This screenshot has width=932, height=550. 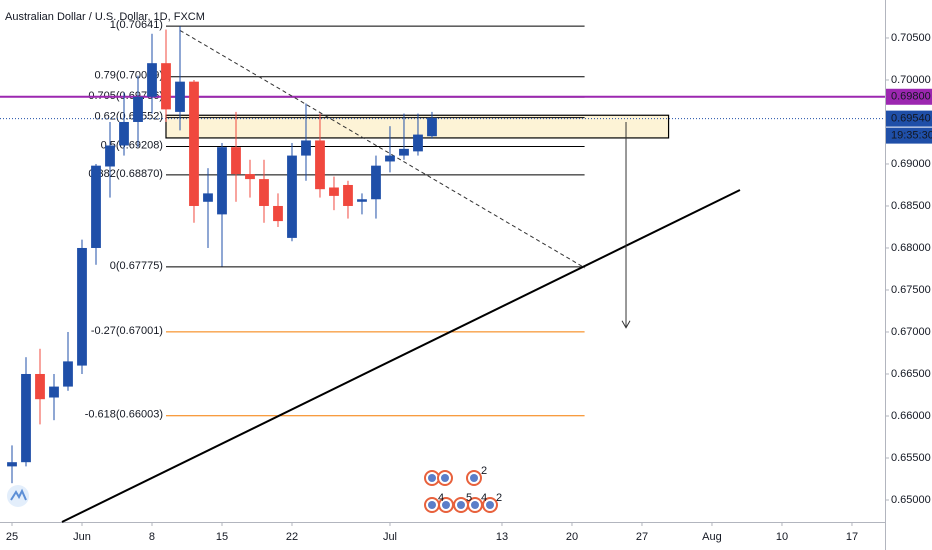 What do you see at coordinates (911, 374) in the screenshot?
I see `y-tick-label: 0.66500` at bounding box center [911, 374].